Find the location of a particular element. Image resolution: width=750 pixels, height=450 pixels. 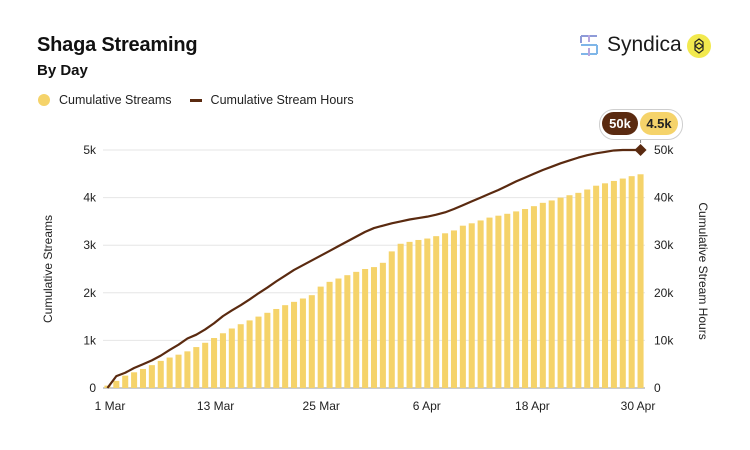

chart-subtitle: By Day is located at coordinates (62, 70).